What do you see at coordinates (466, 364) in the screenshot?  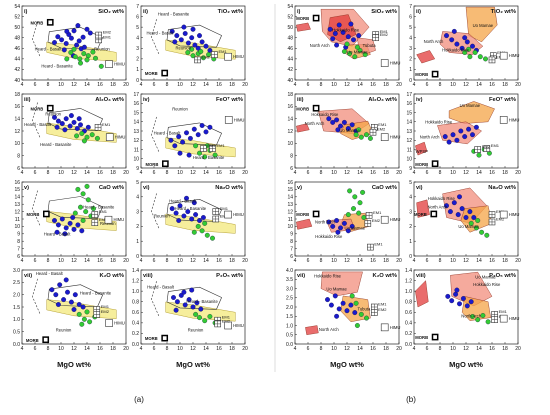 I see `x-axis-title: MgO wt%` at bounding box center [466, 364].